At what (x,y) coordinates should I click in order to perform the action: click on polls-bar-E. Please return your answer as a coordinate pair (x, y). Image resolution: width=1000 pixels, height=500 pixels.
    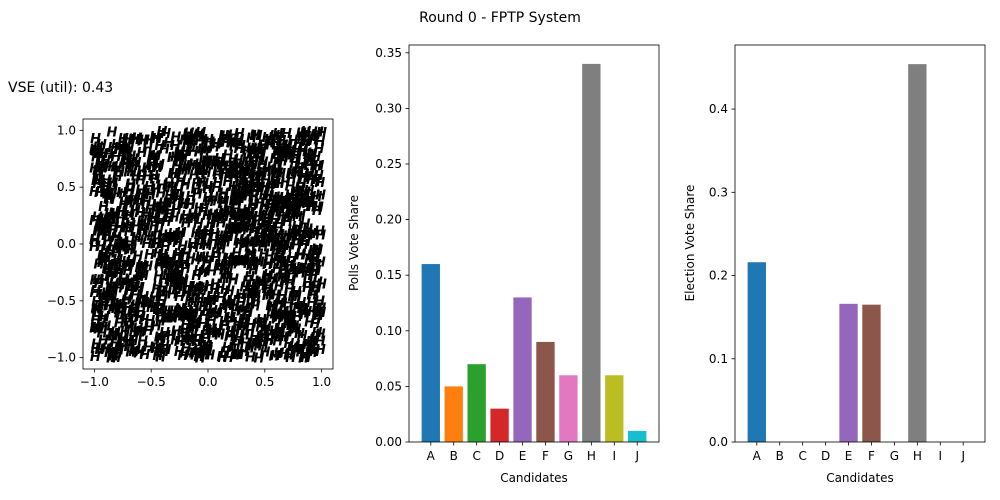
    Looking at the image, I should click on (522, 369).